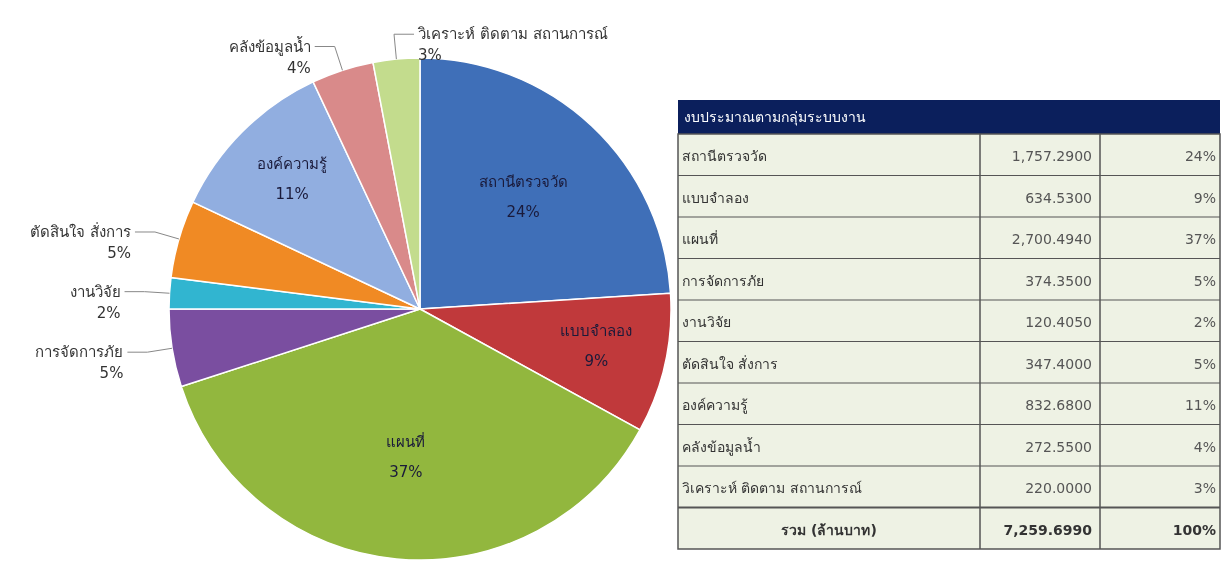 The width and height of the screenshot is (1226, 561). What do you see at coordinates (80, 231) in the screenshot?
I see `slice-label: ตัดสินใจ สั่งการ` at bounding box center [80, 231].